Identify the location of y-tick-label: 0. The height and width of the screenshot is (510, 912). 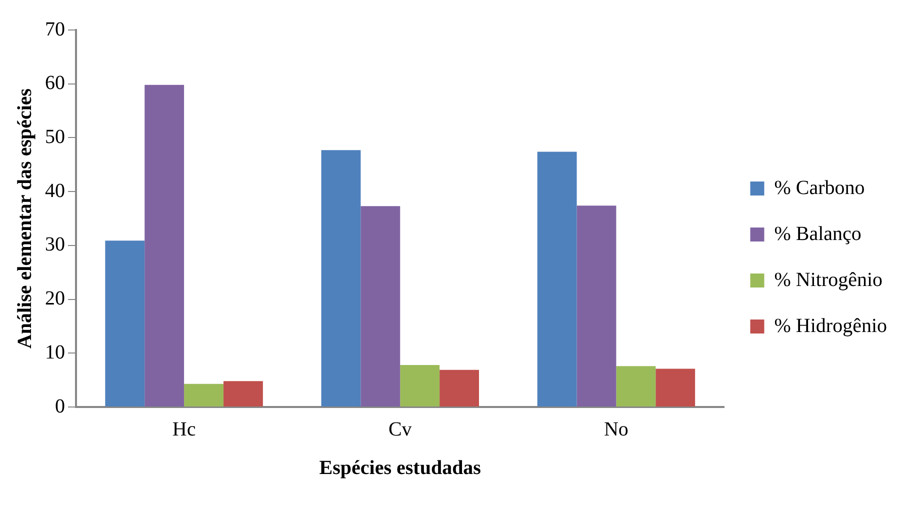
(60, 406).